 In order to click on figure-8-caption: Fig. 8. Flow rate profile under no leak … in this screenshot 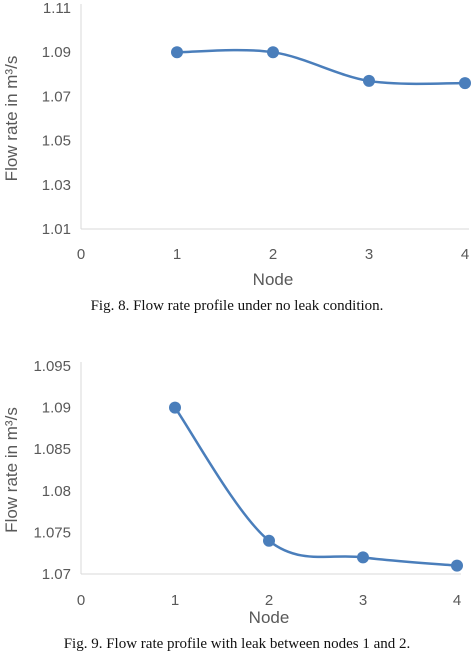, I will do `click(237, 306)`.